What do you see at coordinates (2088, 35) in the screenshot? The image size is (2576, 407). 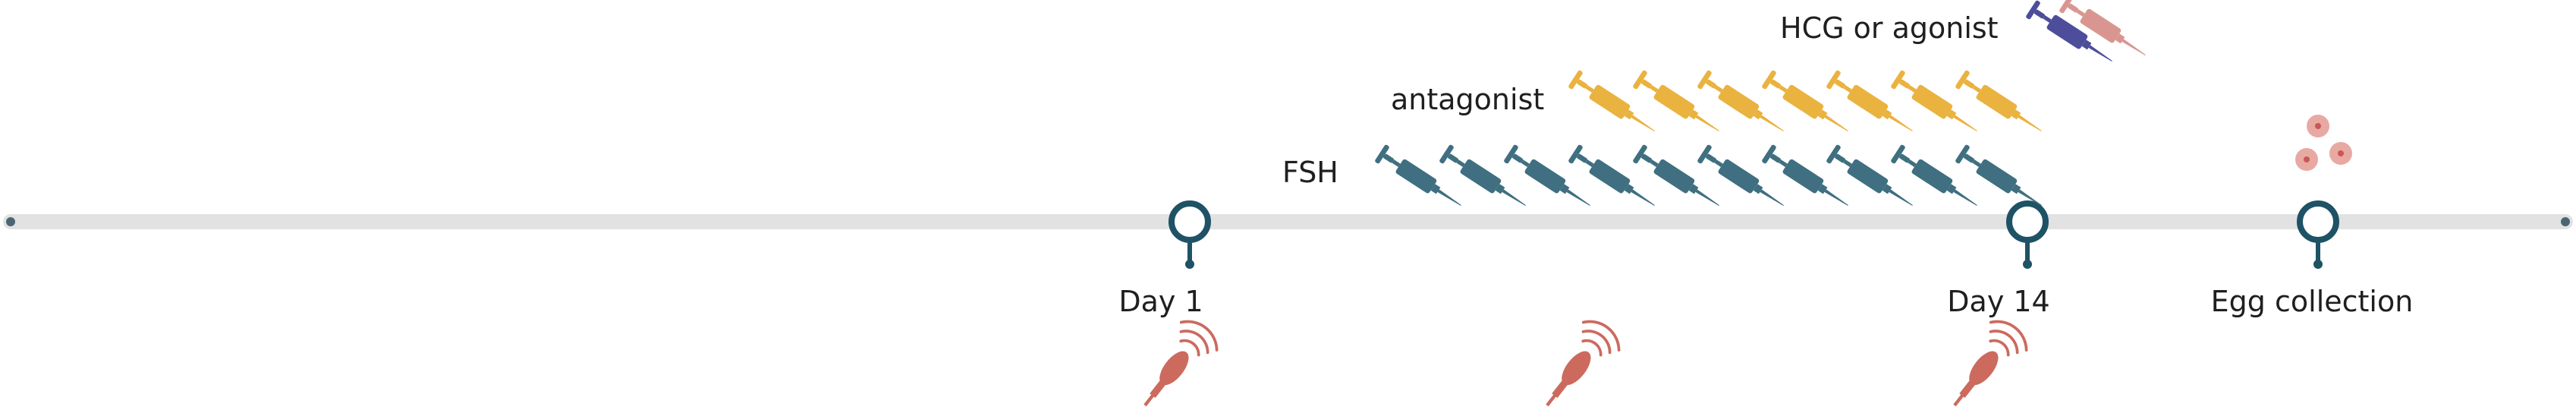 I see `hcg-syringes` at bounding box center [2088, 35].